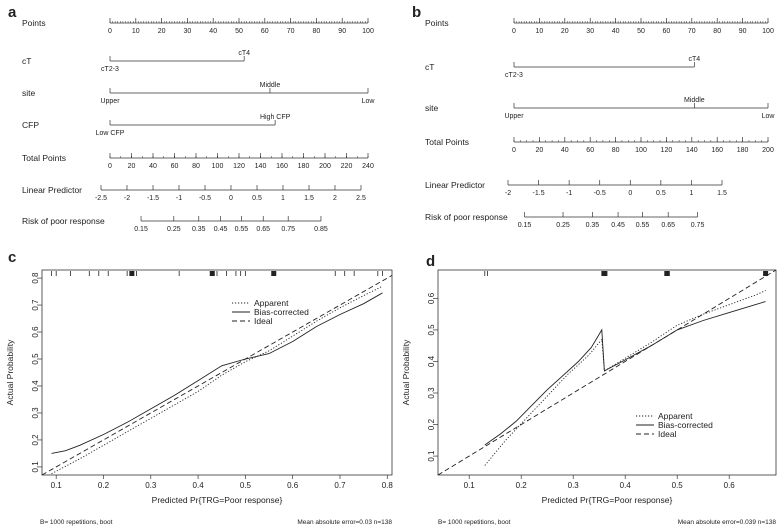 This screenshot has width=784, height=528. Describe the element at coordinates (257, 198) in the screenshot. I see `tick-label: 0.5` at that location.